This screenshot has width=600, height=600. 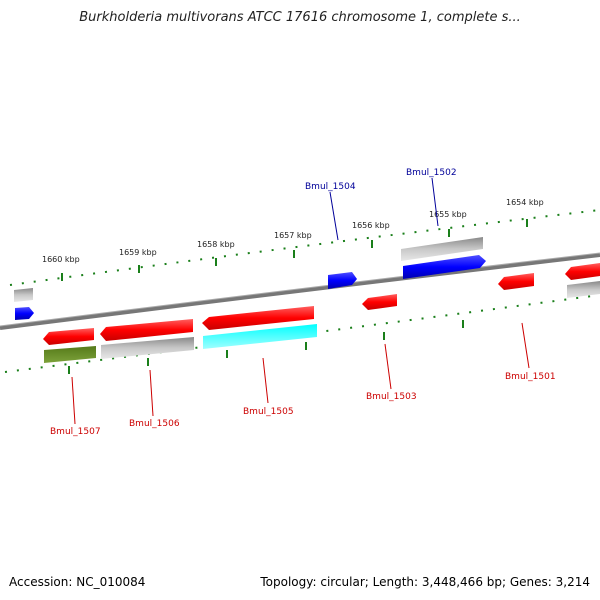 I want to click on upper-tick-ruler, so click(x=304, y=247).